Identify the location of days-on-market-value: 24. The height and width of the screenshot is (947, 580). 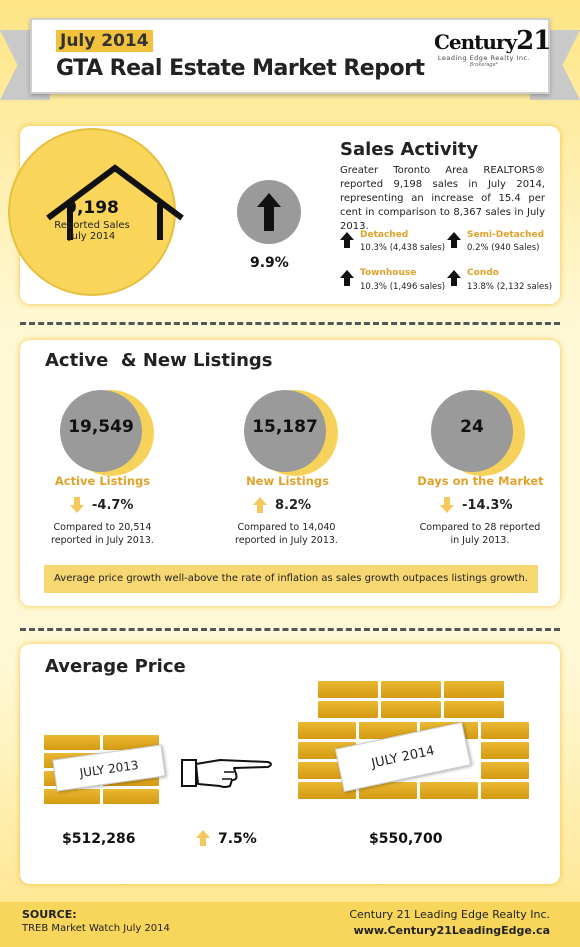
(472, 427).